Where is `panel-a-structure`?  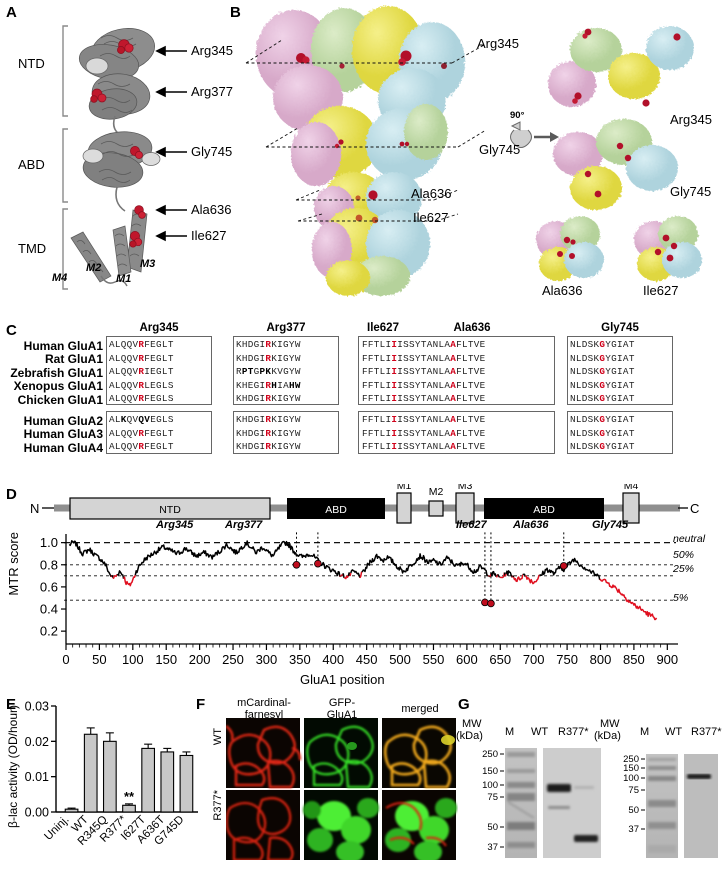
panel-a-structure is located at coordinates (124, 157).